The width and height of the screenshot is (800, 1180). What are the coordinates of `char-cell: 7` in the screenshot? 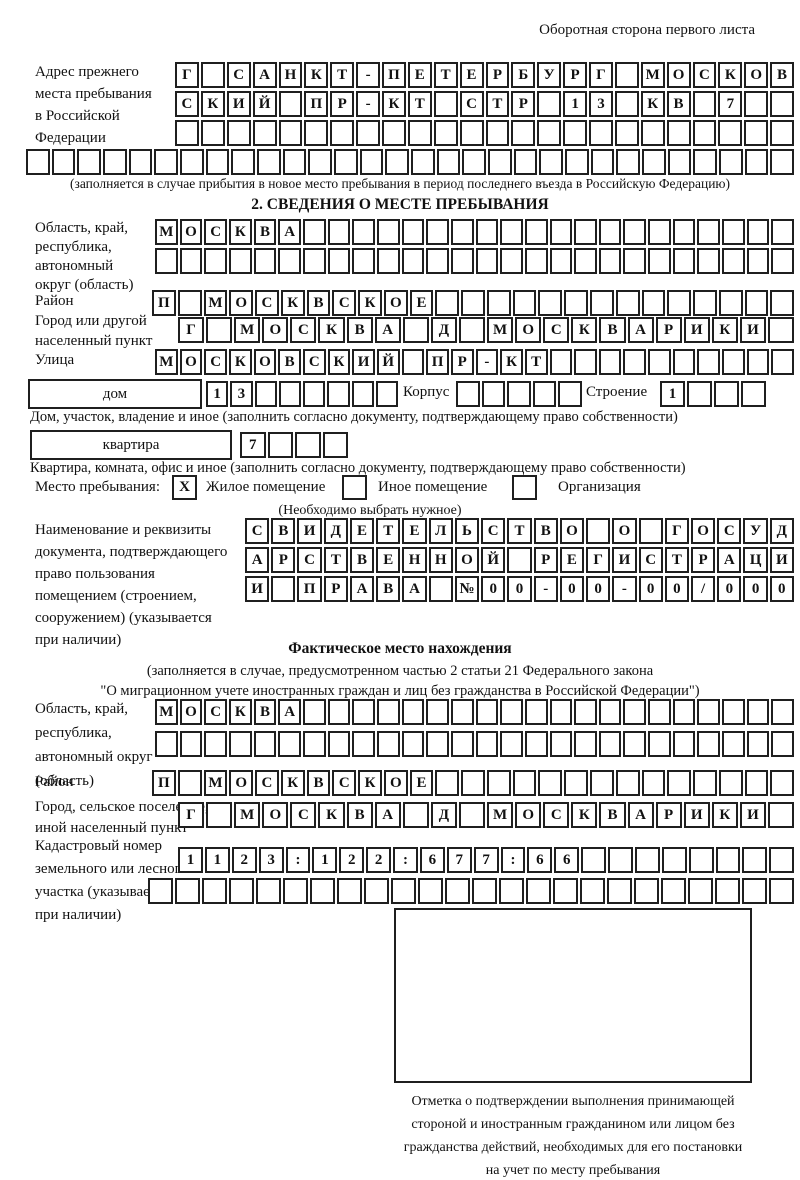 It's located at (459, 860).